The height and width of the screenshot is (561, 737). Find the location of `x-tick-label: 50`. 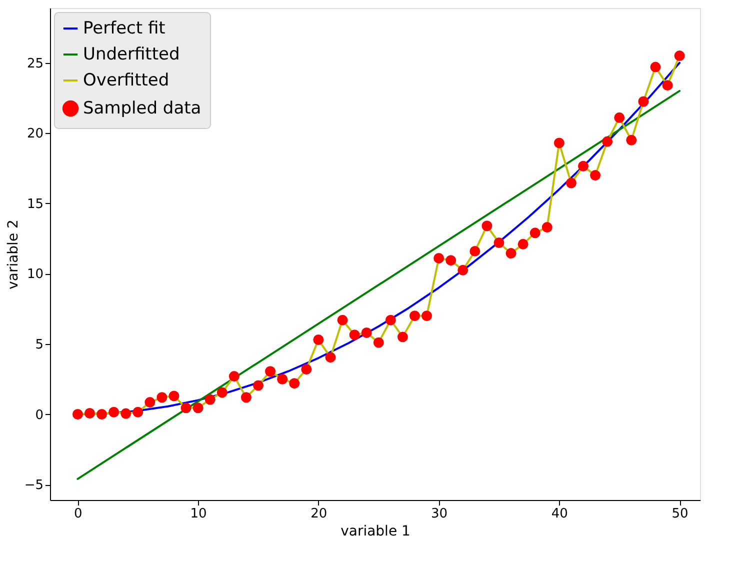

x-tick-label: 50 is located at coordinates (680, 514).